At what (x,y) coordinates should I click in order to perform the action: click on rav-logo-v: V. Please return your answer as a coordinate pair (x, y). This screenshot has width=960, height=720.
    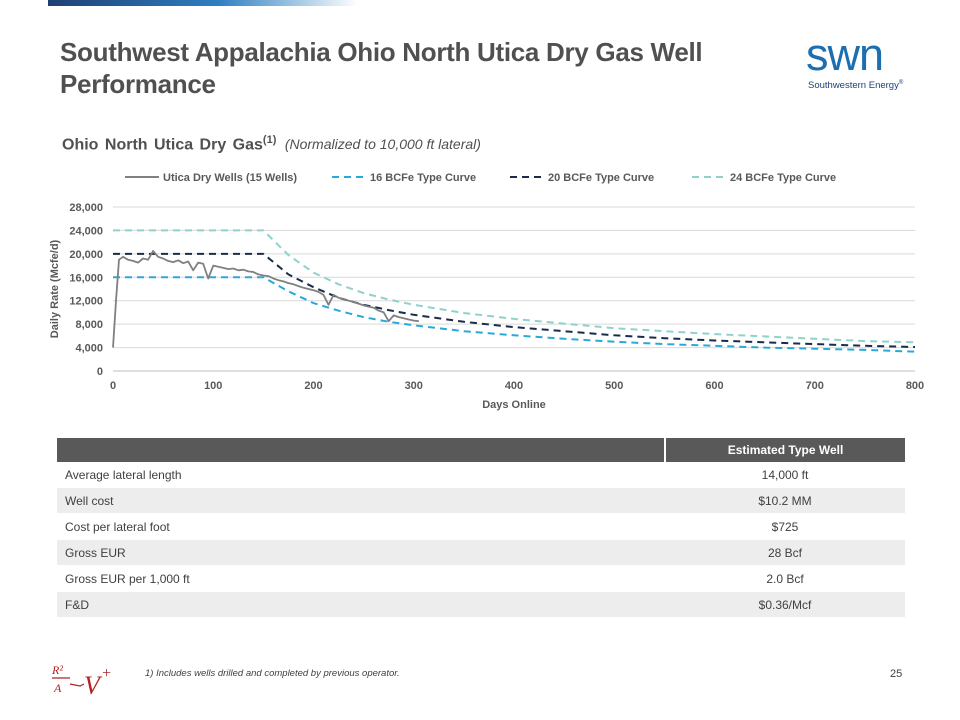
    Looking at the image, I should click on (93, 685).